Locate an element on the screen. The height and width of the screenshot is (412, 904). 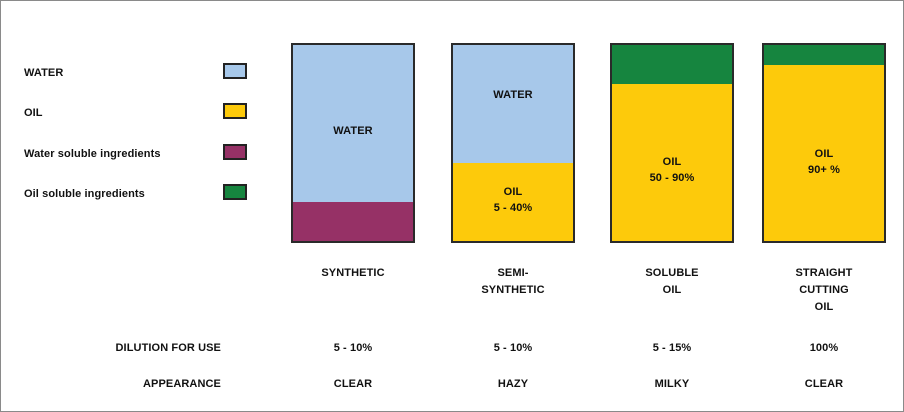
appearance-straight-cutting-oil: CLEAR is located at coordinates (824, 384).